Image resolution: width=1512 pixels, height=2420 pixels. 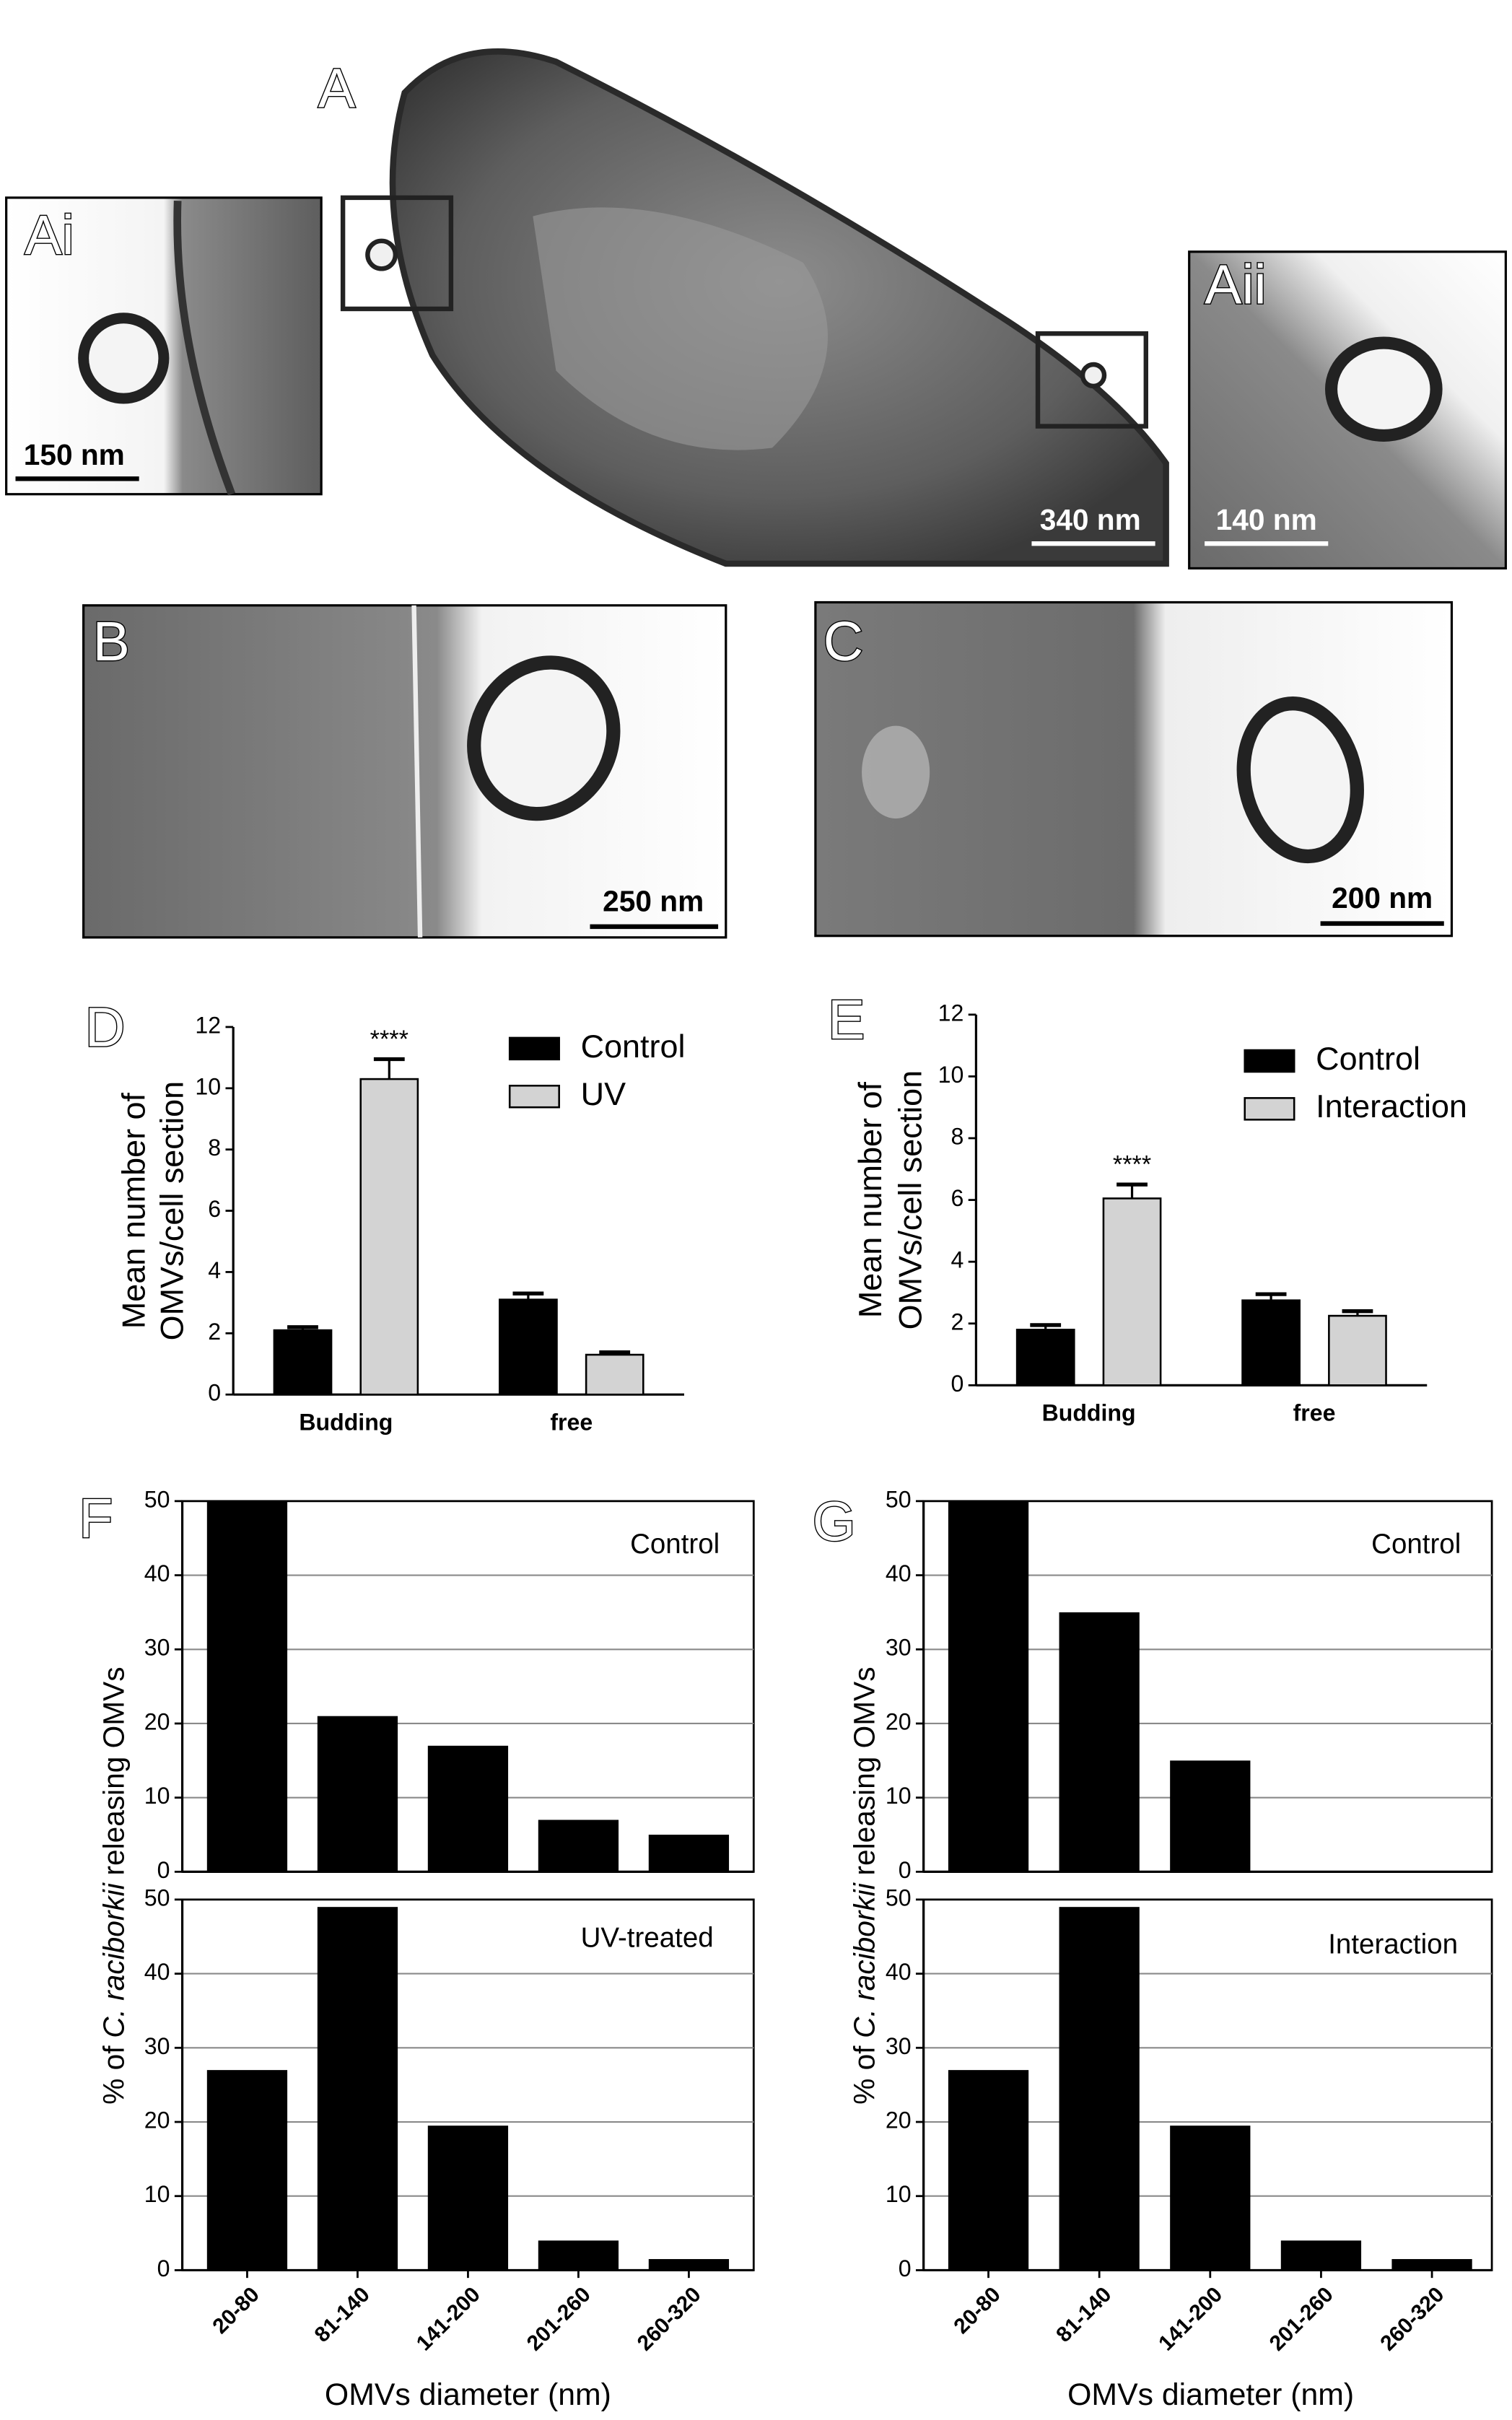 What do you see at coordinates (951, 1013) in the screenshot?
I see `y-tick-label: 12` at bounding box center [951, 1013].